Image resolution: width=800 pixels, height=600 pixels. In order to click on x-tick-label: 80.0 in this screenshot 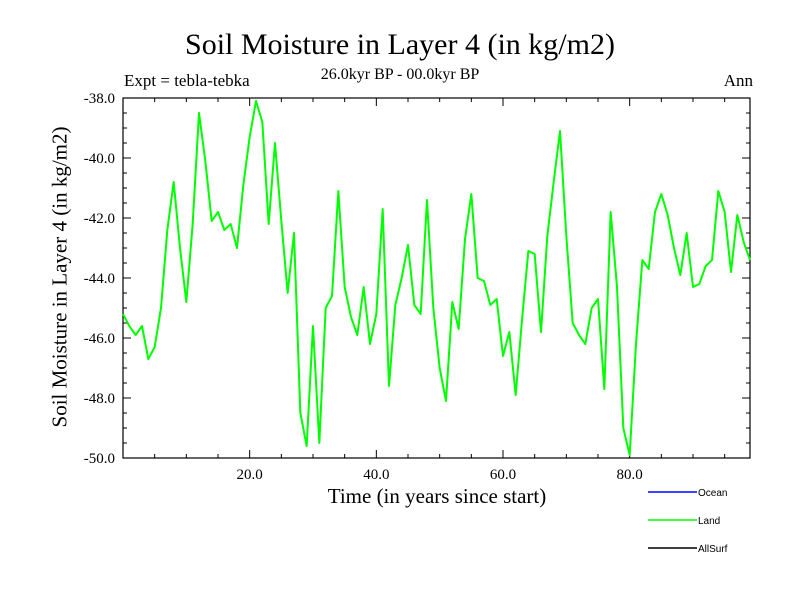, I will do `click(630, 475)`.